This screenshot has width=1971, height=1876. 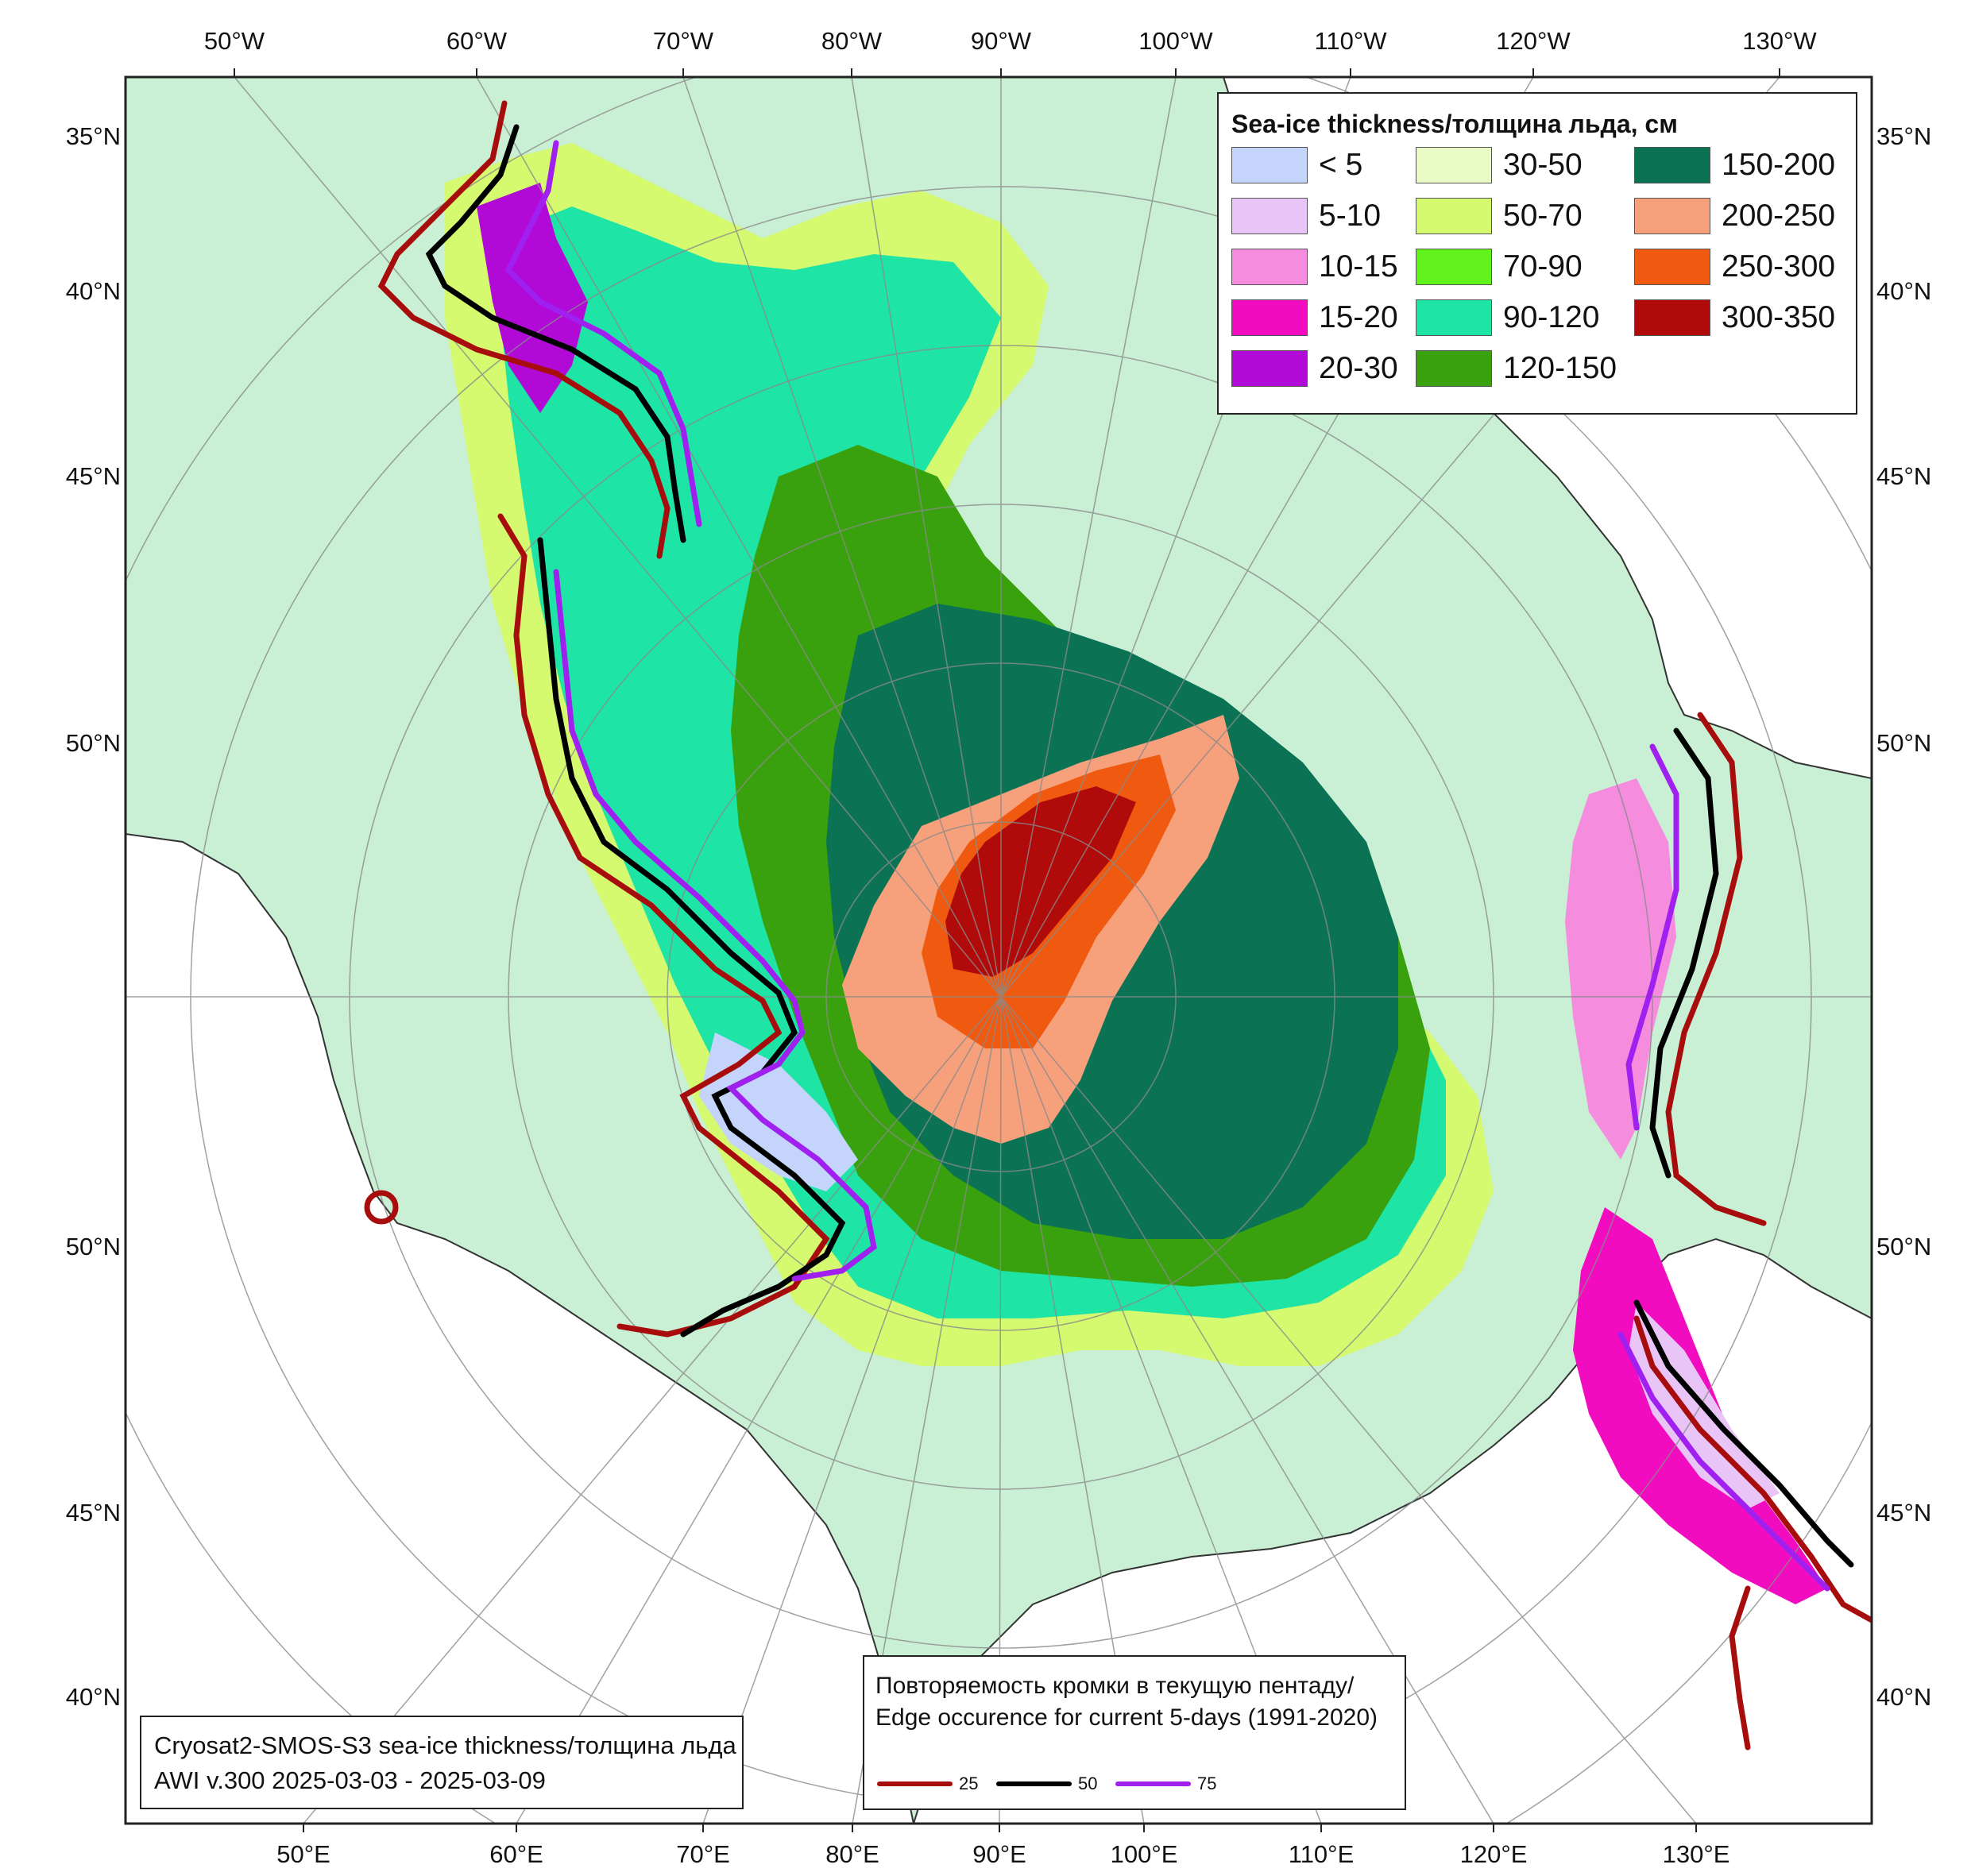 I want to click on legend-item: 50-70, so click(x=1500, y=216).